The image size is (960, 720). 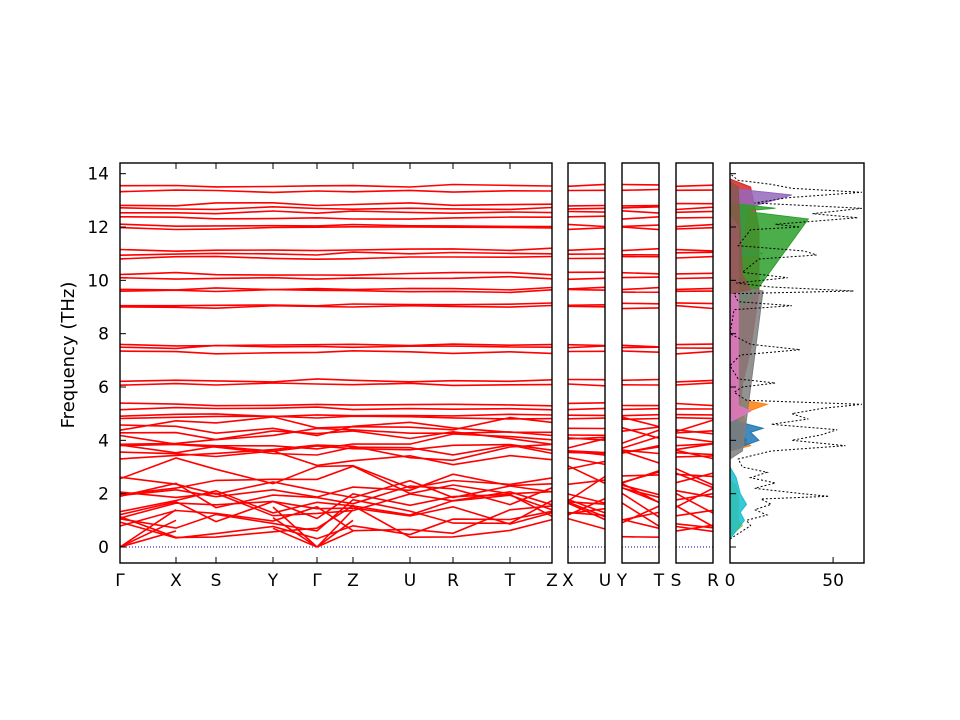 I want to click on panel-dos: 0 50, so click(x=795, y=376).